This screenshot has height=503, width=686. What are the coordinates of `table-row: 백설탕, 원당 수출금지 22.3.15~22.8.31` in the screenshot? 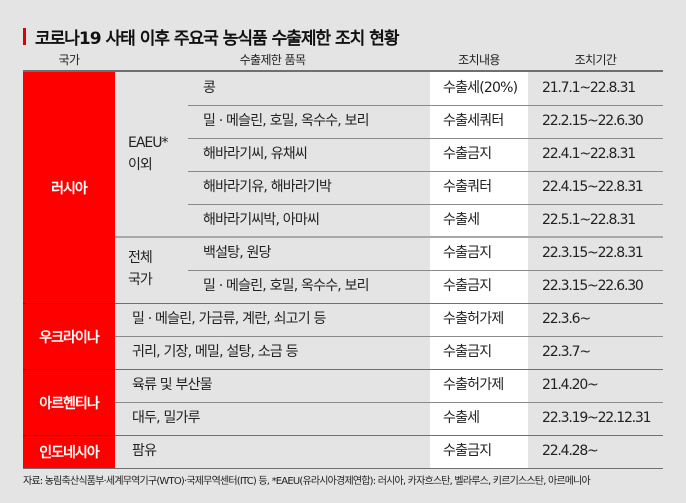 It's located at (343, 253).